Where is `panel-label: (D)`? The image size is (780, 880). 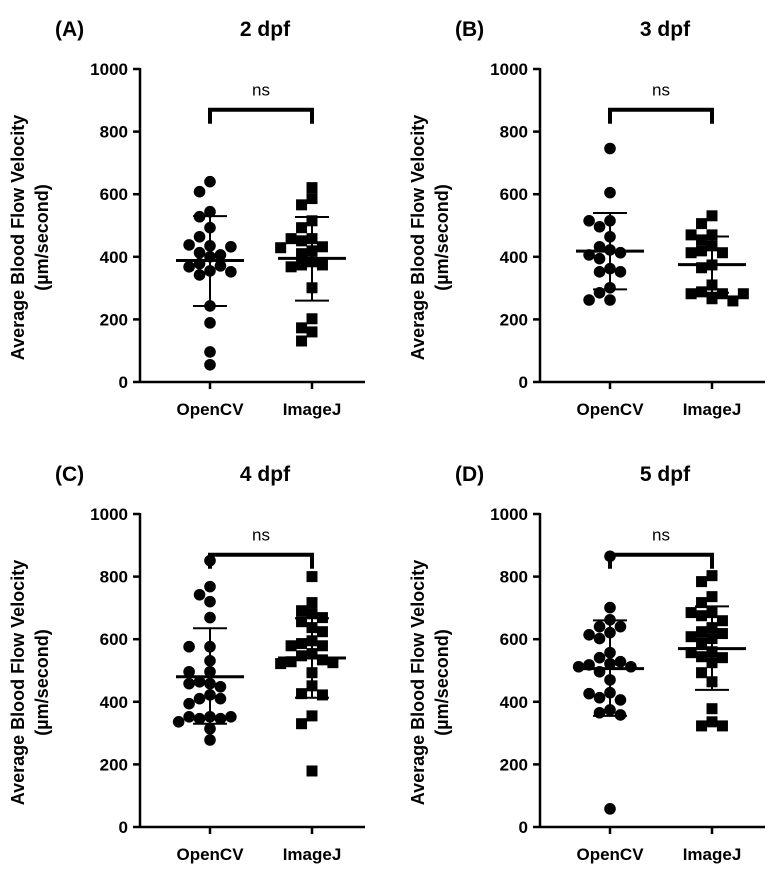
panel-label: (D) is located at coordinates (469, 474).